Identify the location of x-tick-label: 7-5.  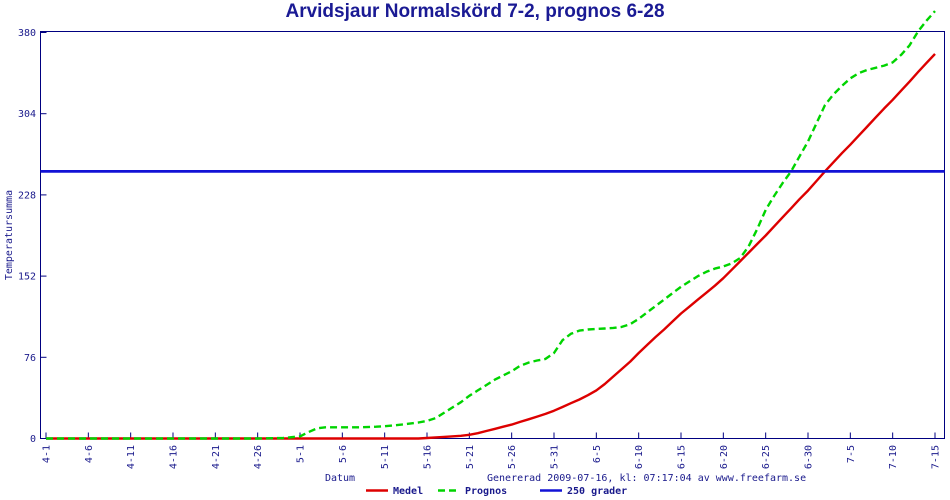
(851, 454).